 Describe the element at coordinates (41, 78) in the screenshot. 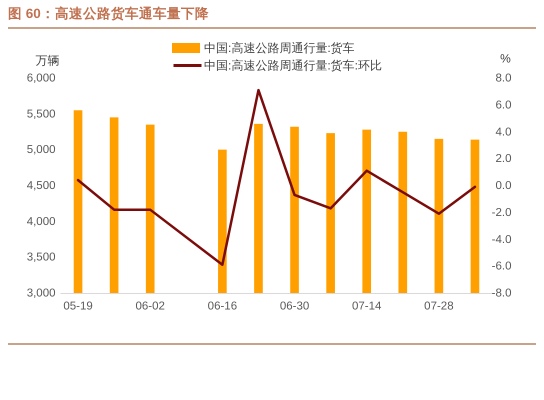

I see `y-tick-label: 6,000` at that location.